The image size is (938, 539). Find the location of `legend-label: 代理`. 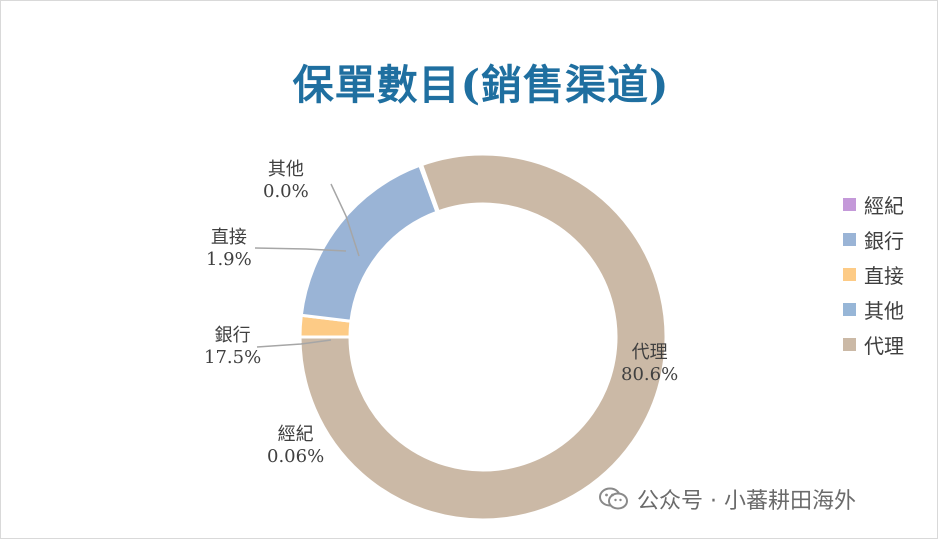

legend-label: 代理 is located at coordinates (884, 346).